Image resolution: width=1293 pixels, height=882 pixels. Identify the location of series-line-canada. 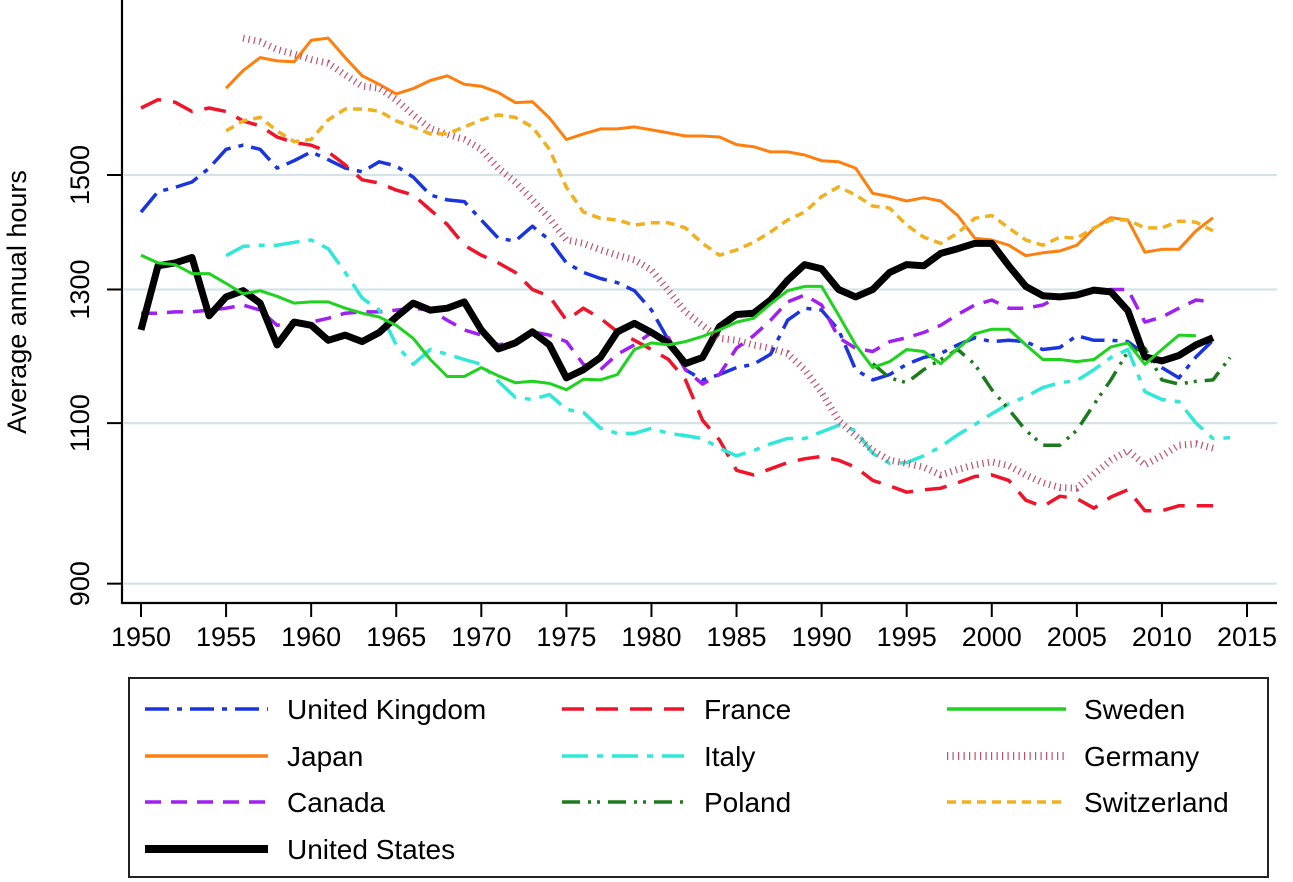
(677, 336).